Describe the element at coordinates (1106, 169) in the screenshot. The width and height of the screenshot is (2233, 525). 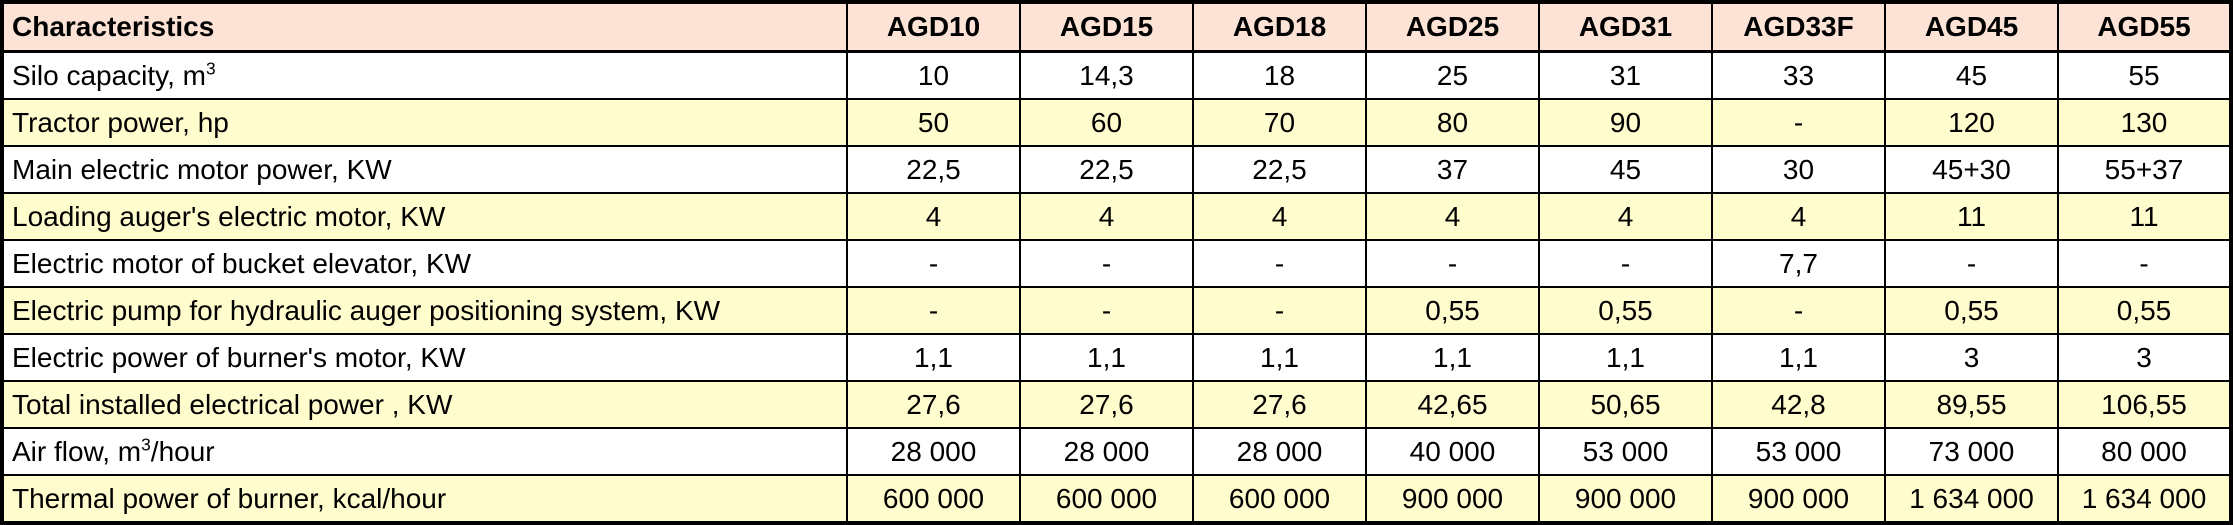
I see `value-cell-main-electric-motor-power-agd15: 22,5` at that location.